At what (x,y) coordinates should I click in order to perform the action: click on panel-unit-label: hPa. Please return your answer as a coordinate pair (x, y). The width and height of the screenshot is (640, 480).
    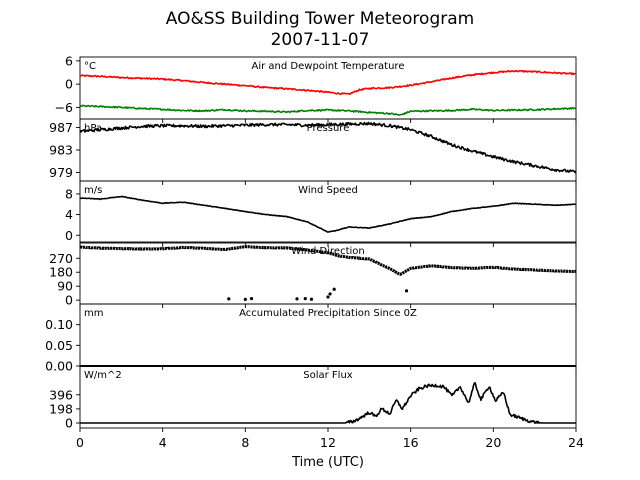
    Looking at the image, I should click on (93, 128).